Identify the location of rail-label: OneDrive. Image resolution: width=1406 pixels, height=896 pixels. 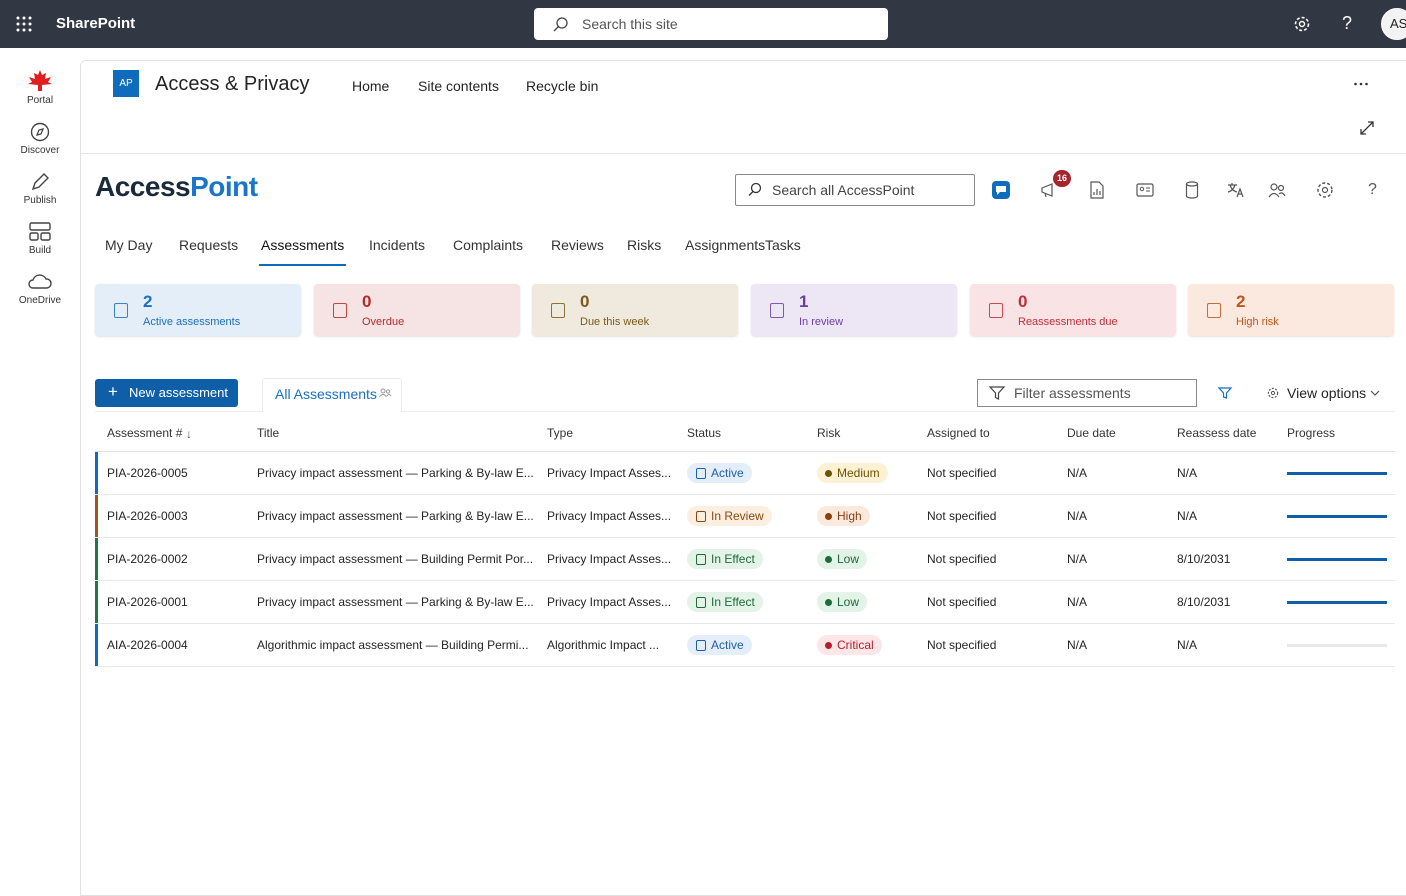
(40, 300).